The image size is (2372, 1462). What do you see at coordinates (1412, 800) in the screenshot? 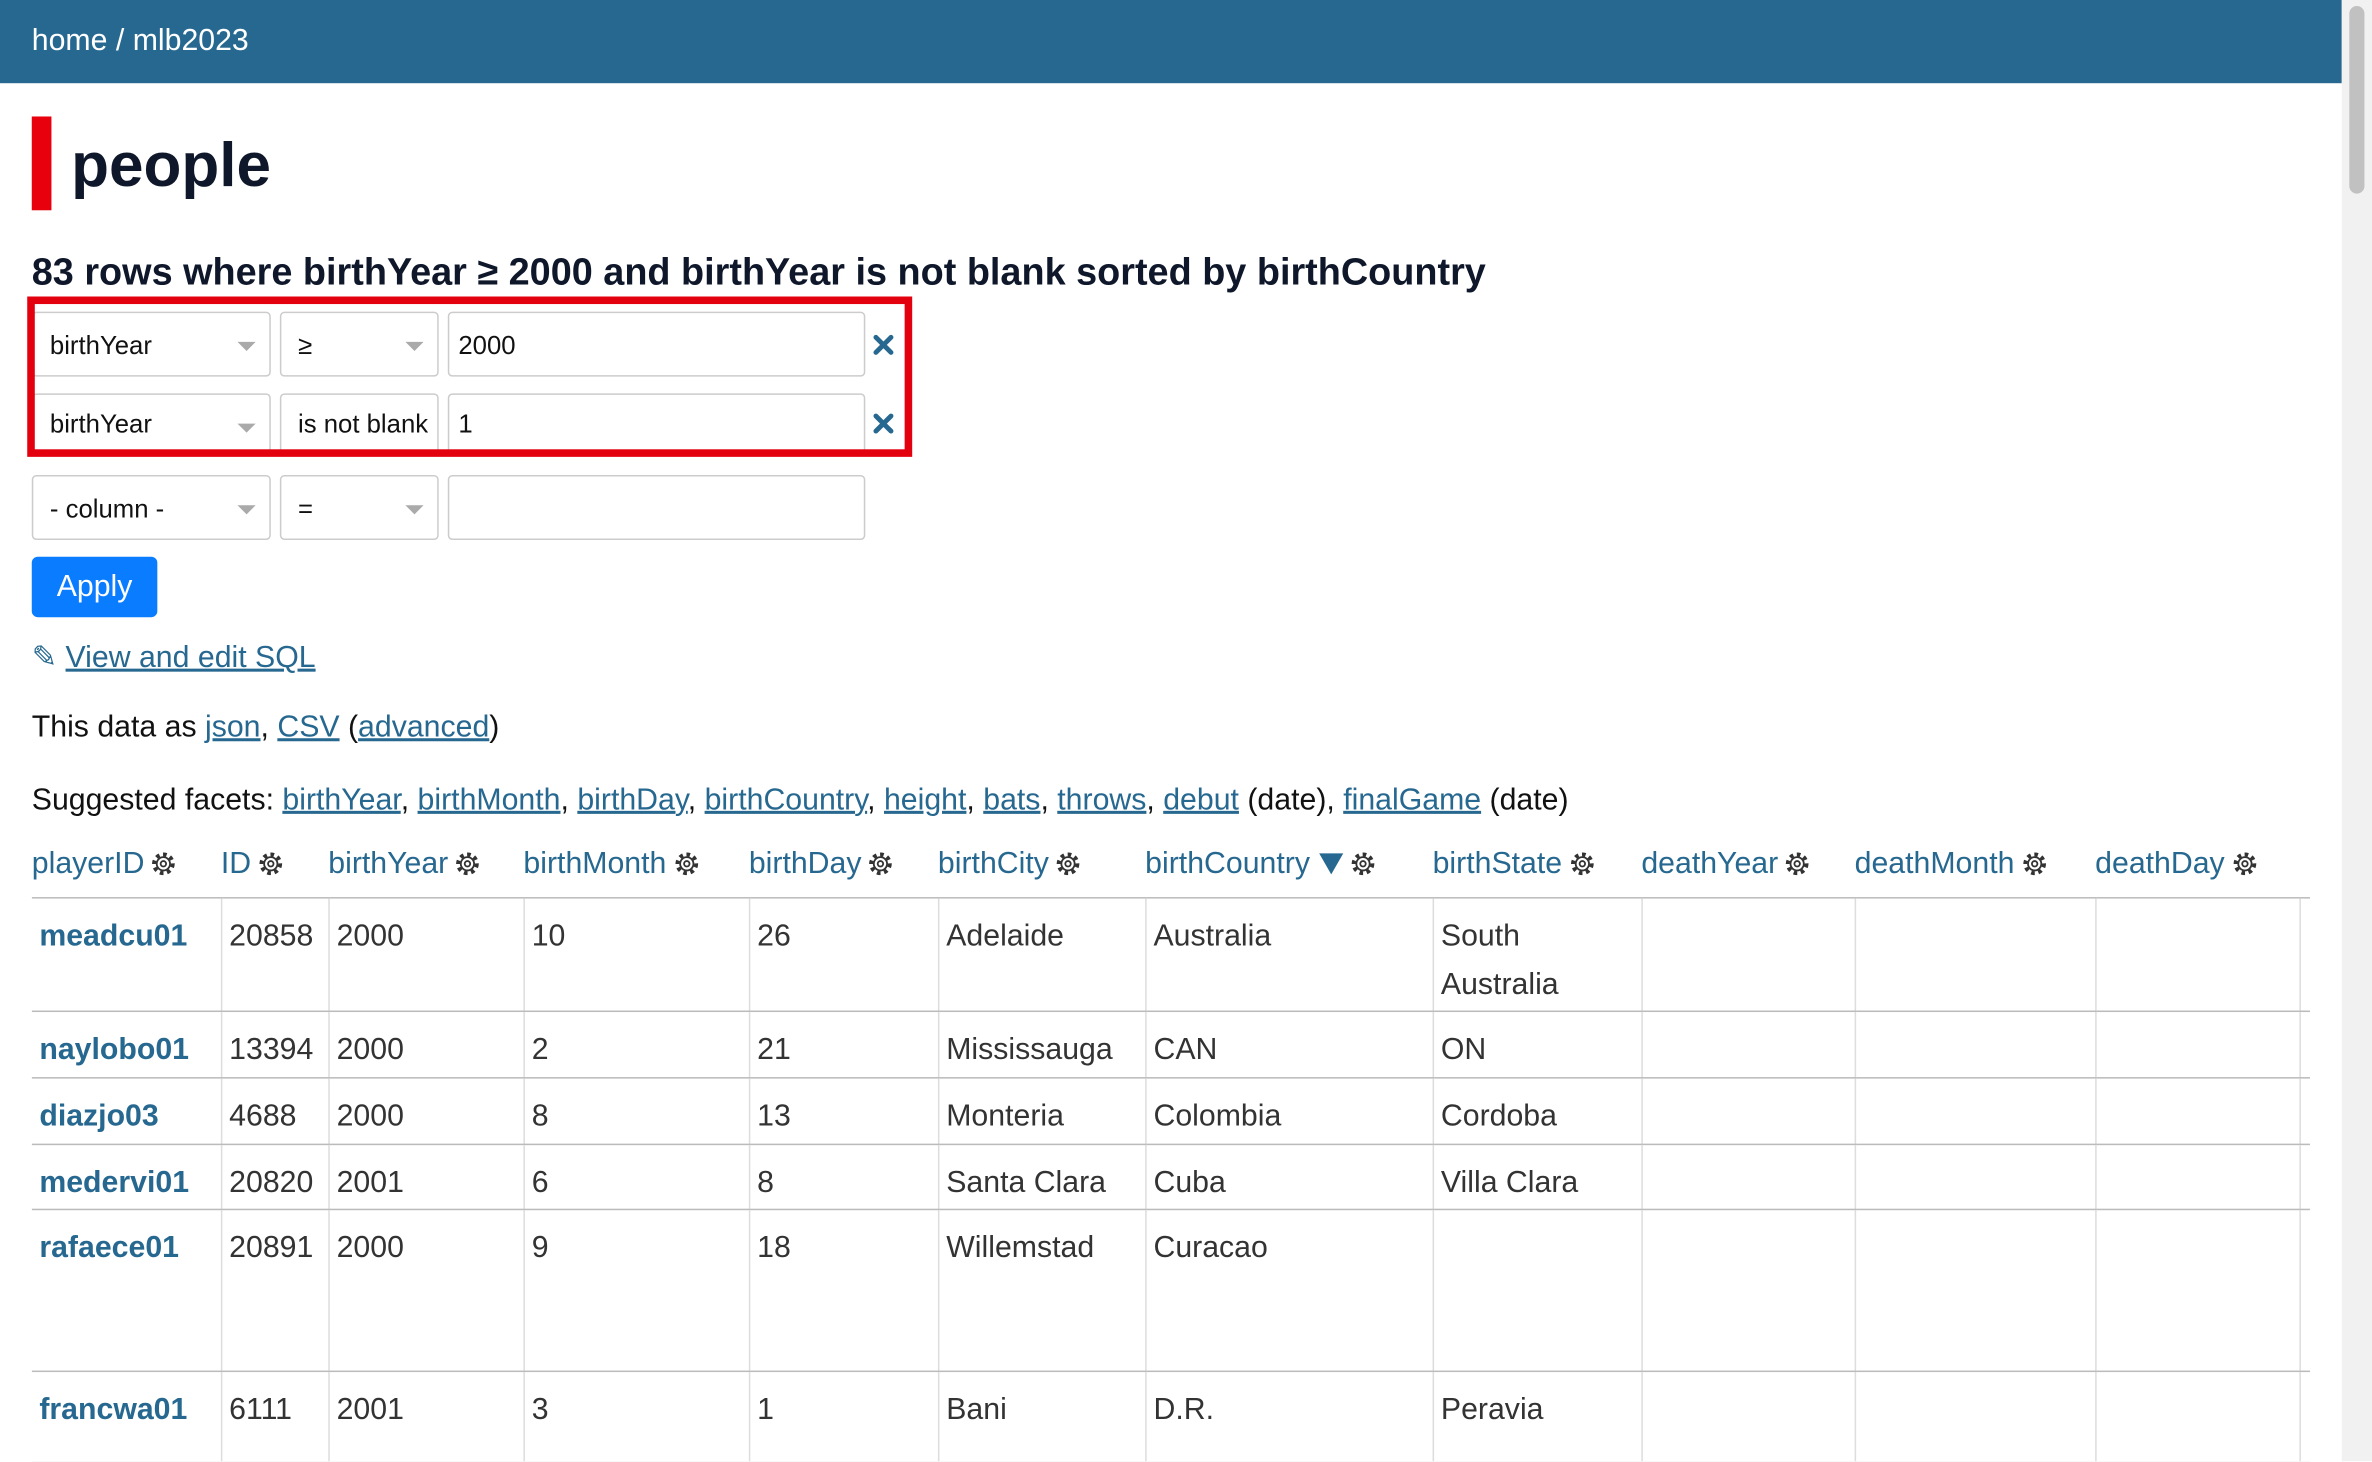
I see `link: finalGame` at bounding box center [1412, 800].